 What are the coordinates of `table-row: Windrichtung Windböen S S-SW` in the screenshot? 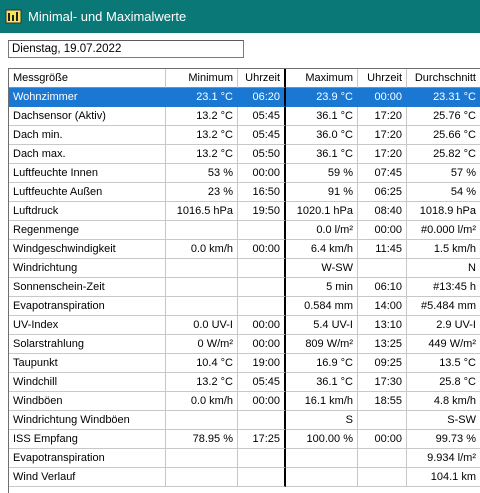 It's located at (244, 420).